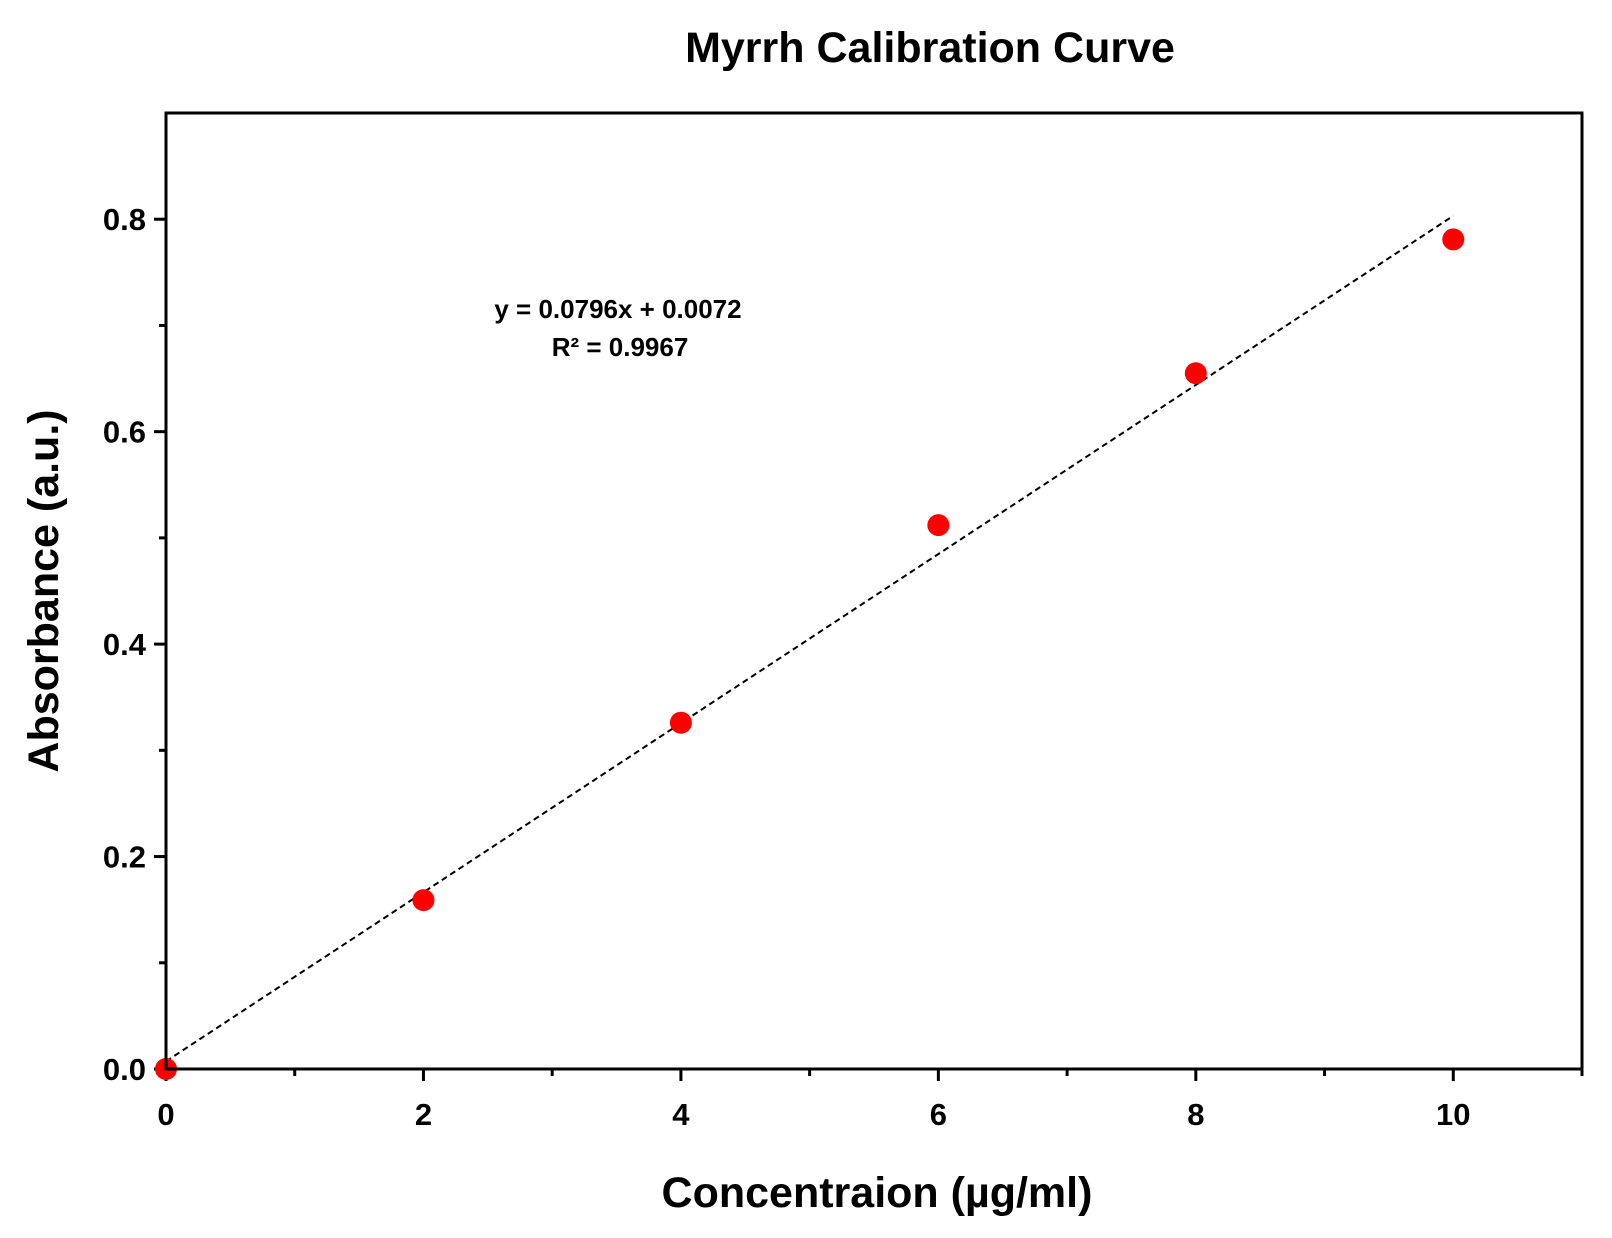 This screenshot has width=1612, height=1238. I want to click on x-tick-label: 8, so click(1195, 1114).